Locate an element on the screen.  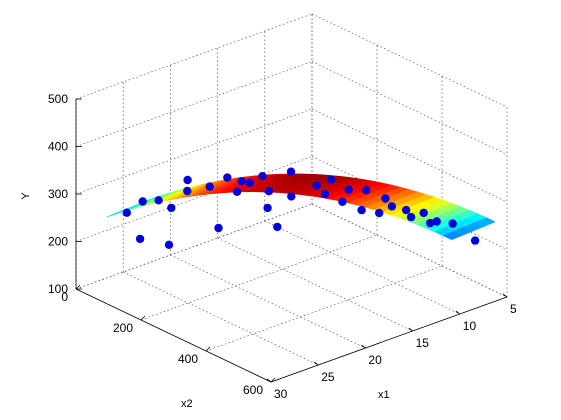
z-tick-label: 100 is located at coordinates (58, 289).